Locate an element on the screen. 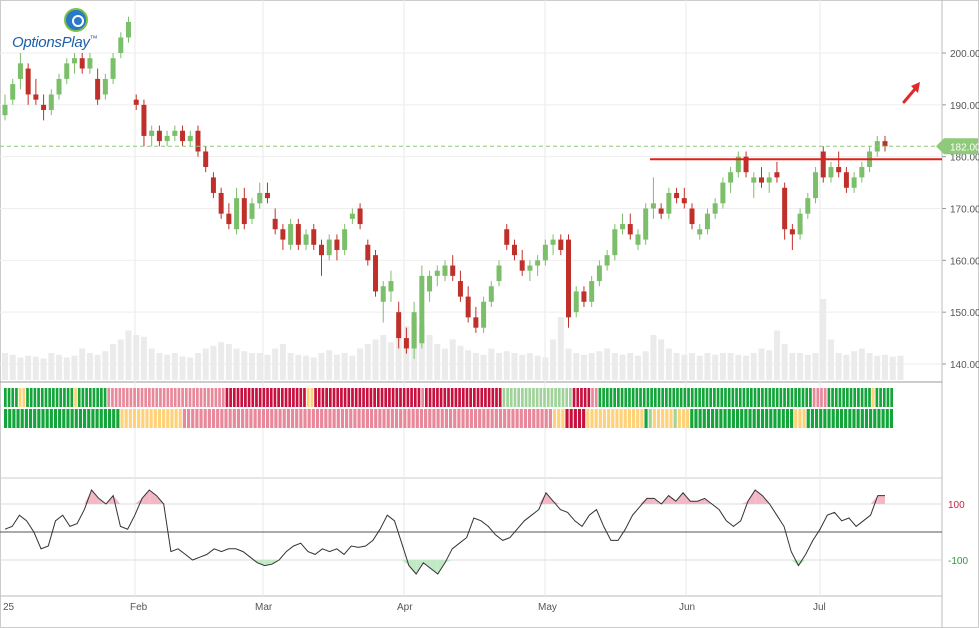 The image size is (979, 628). osc-line is located at coordinates (444, 532).